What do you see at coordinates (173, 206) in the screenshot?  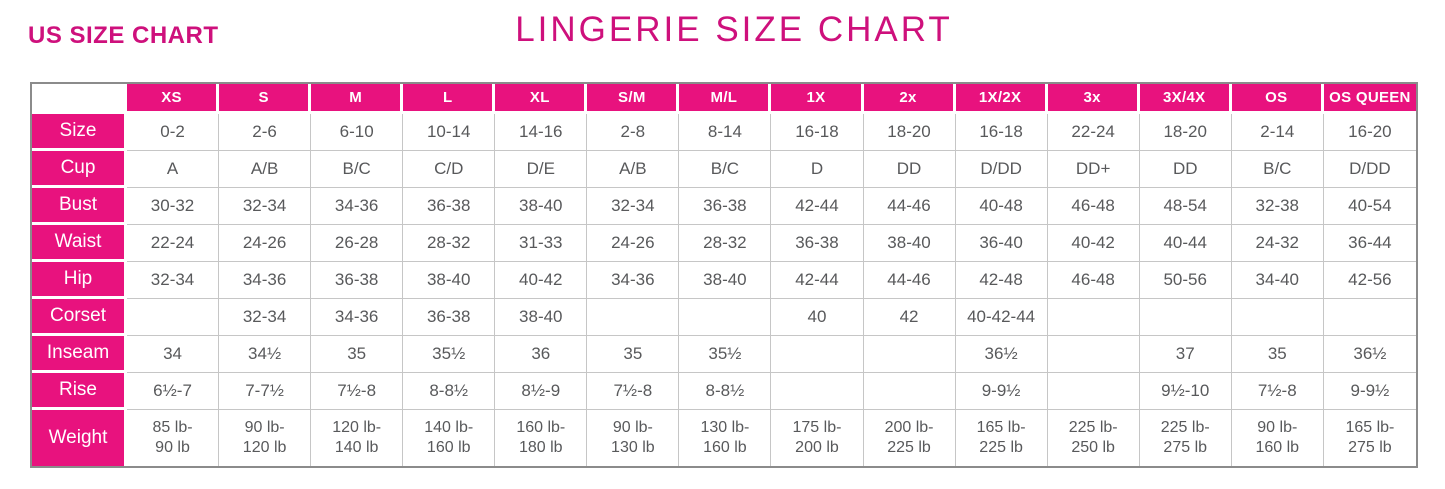 I see `data-cell: 30-32` at bounding box center [173, 206].